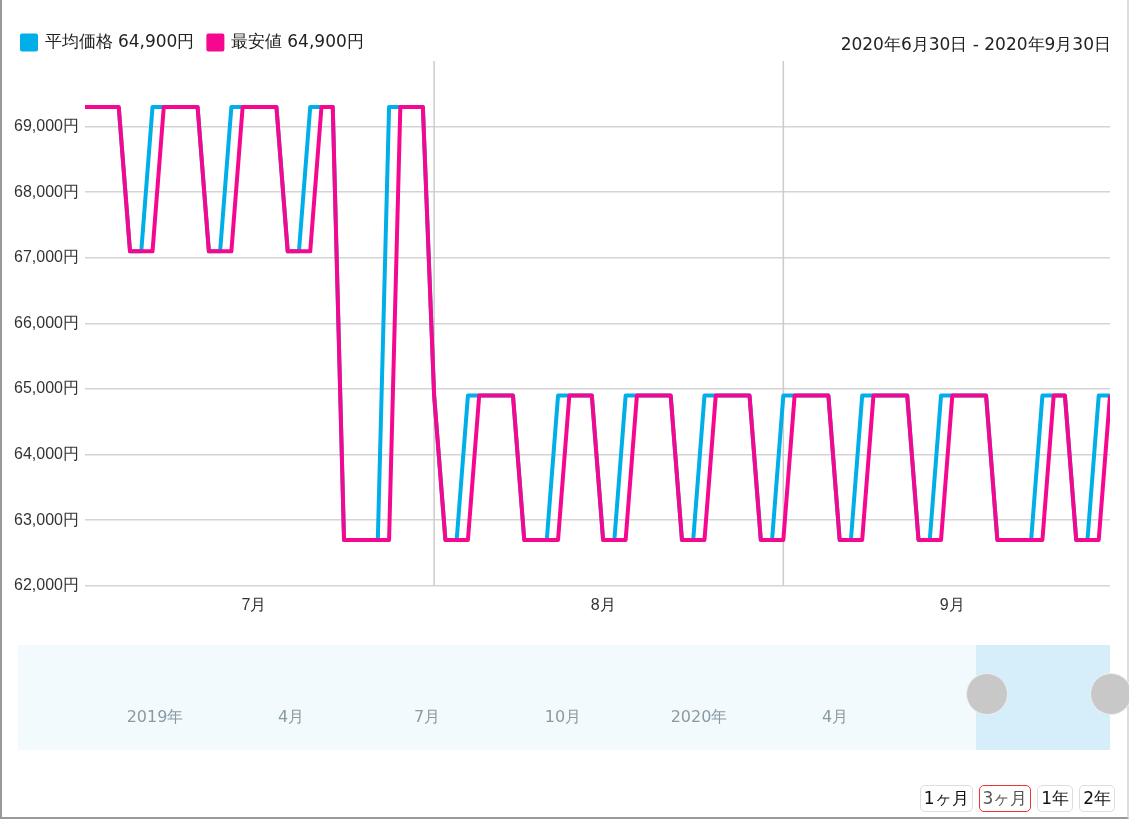  Describe the element at coordinates (427, 717) in the screenshot. I see `text: 7月` at that location.